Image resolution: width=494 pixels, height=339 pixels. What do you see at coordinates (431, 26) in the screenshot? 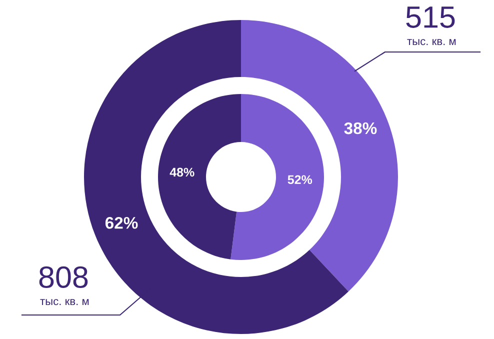
I see `text: 515 тыс. кв. м` at bounding box center [431, 26].